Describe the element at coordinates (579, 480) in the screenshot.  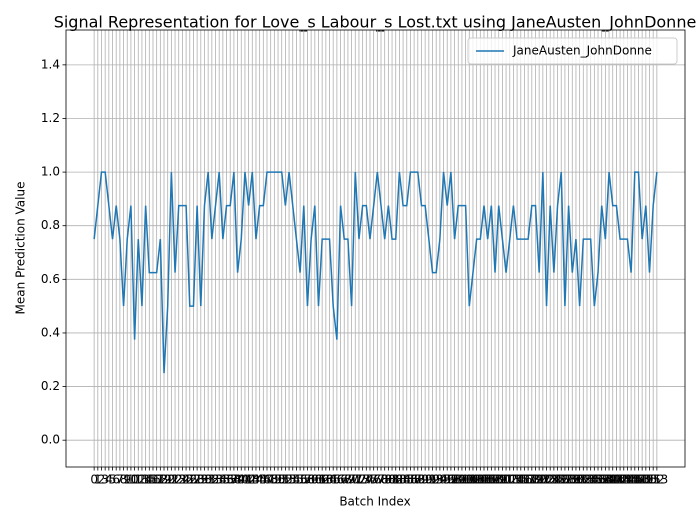
I see `x-tick-label: 132` at that location.